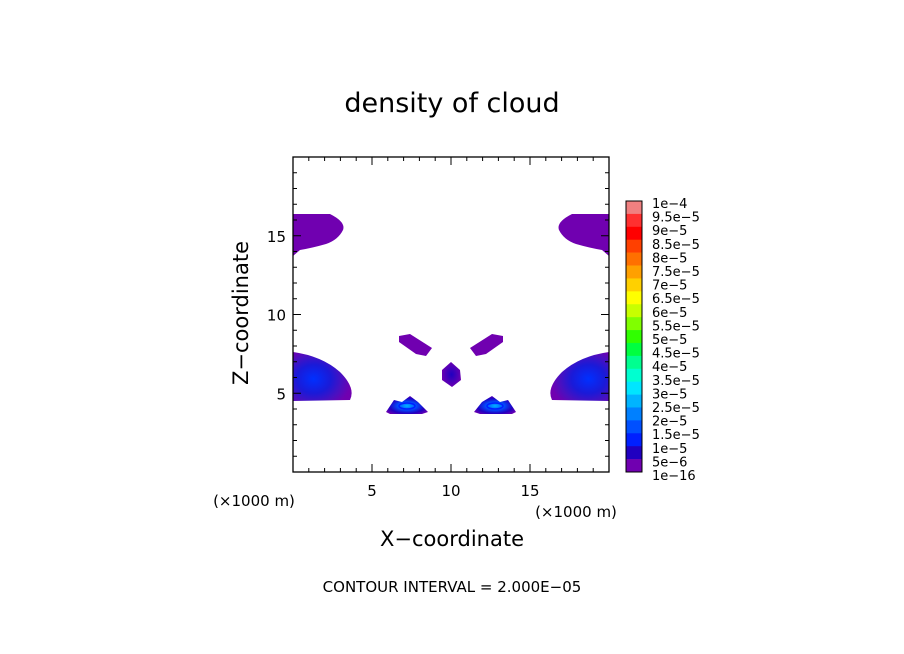  What do you see at coordinates (583, 235) in the screenshot?
I see `region-upper-right-band` at bounding box center [583, 235].